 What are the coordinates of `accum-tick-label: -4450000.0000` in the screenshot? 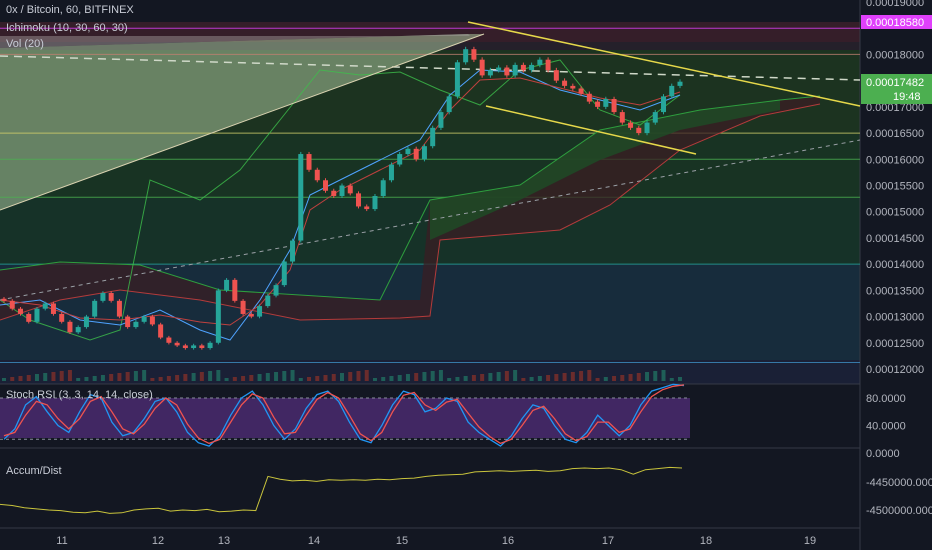 It's located at (899, 483).